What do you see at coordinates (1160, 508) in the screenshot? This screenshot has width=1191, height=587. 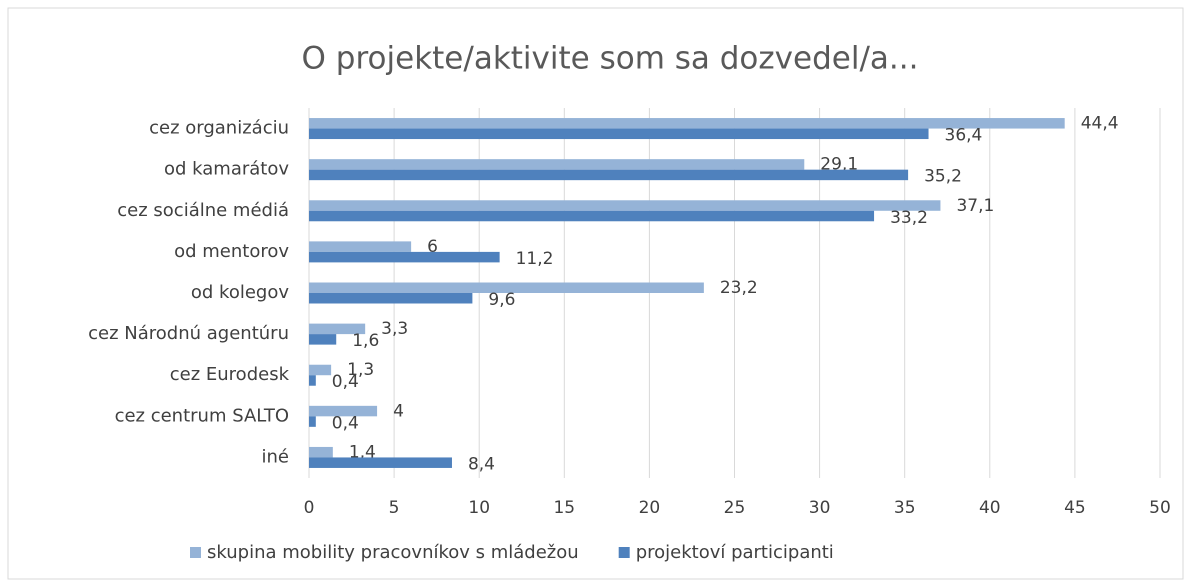 I see `x-tick-label: 50` at bounding box center [1160, 508].